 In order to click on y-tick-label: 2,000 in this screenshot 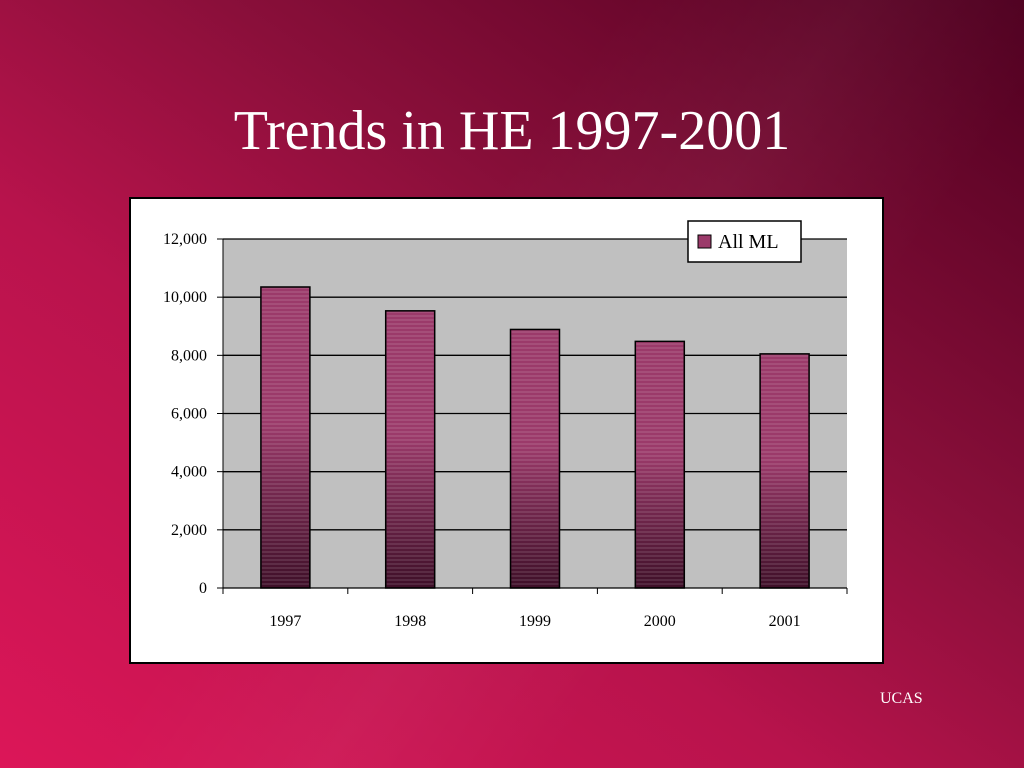, I will do `click(189, 530)`.